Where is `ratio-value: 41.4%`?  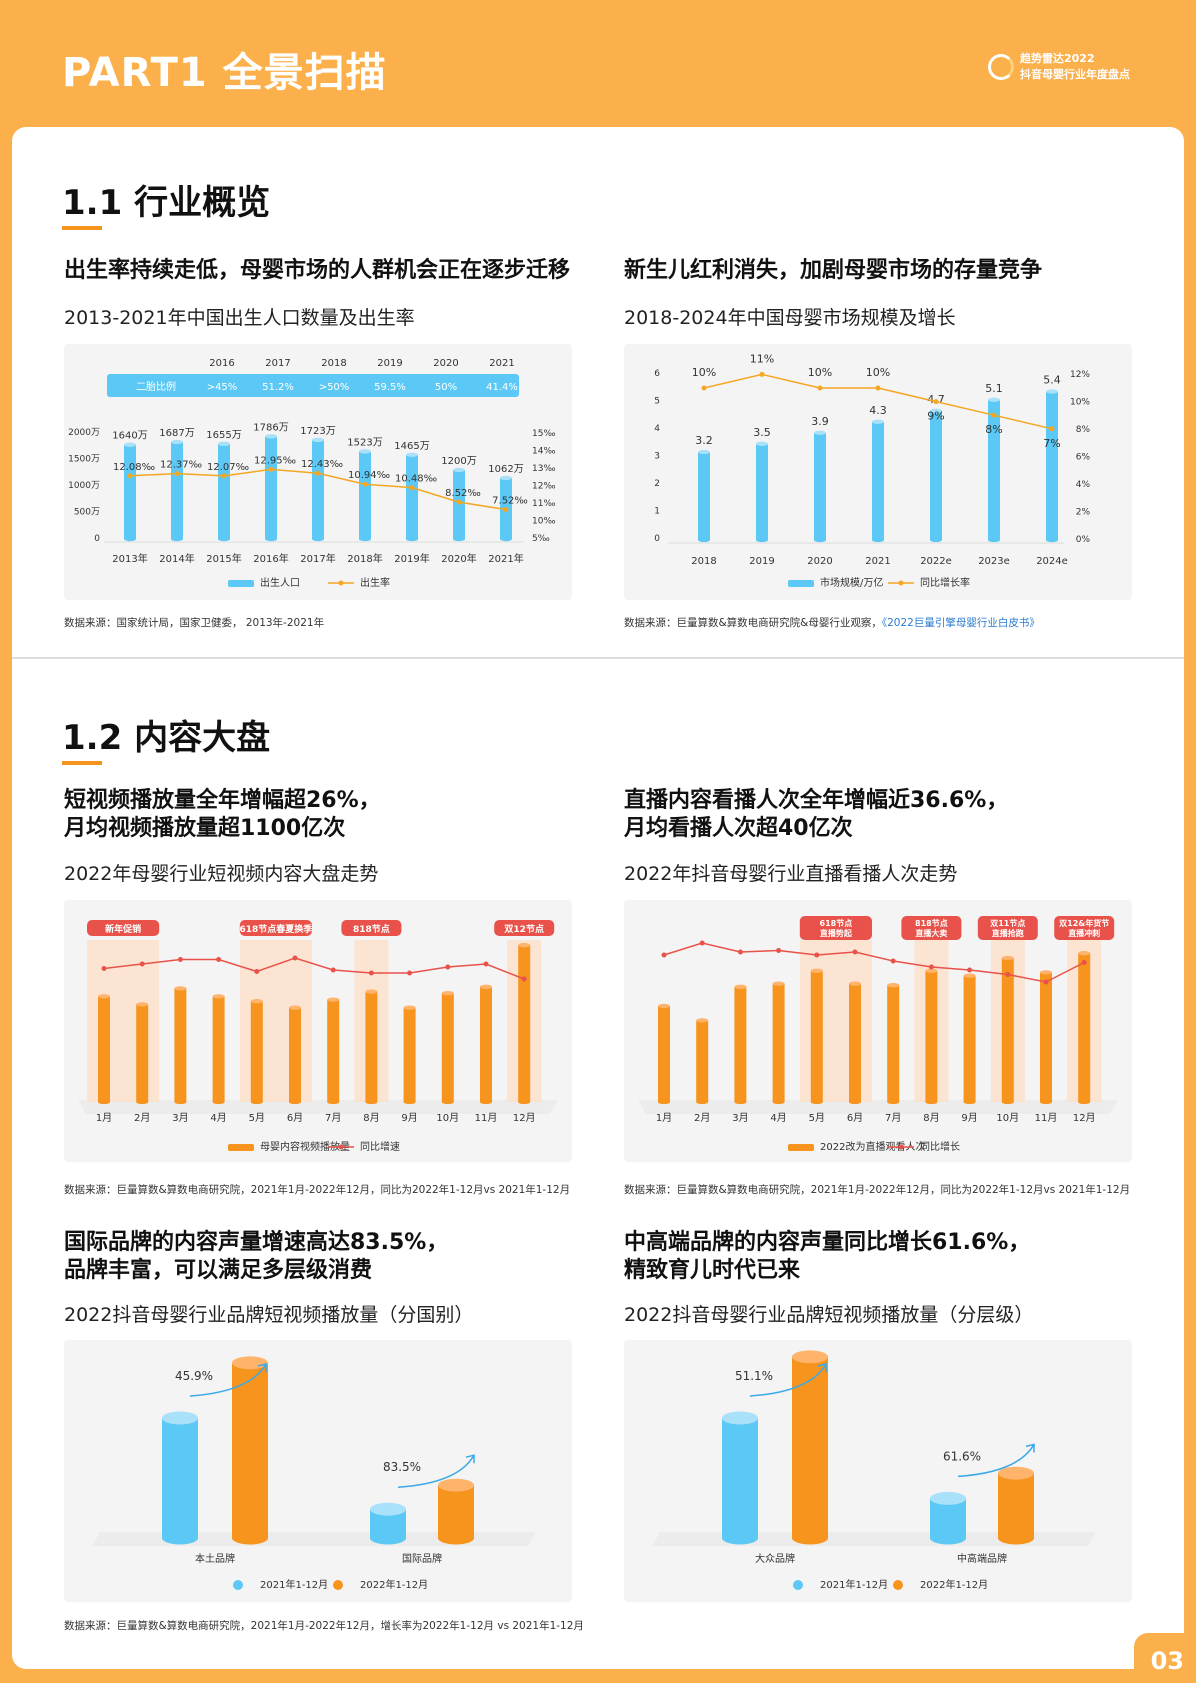 ratio-value: 41.4% is located at coordinates (502, 387).